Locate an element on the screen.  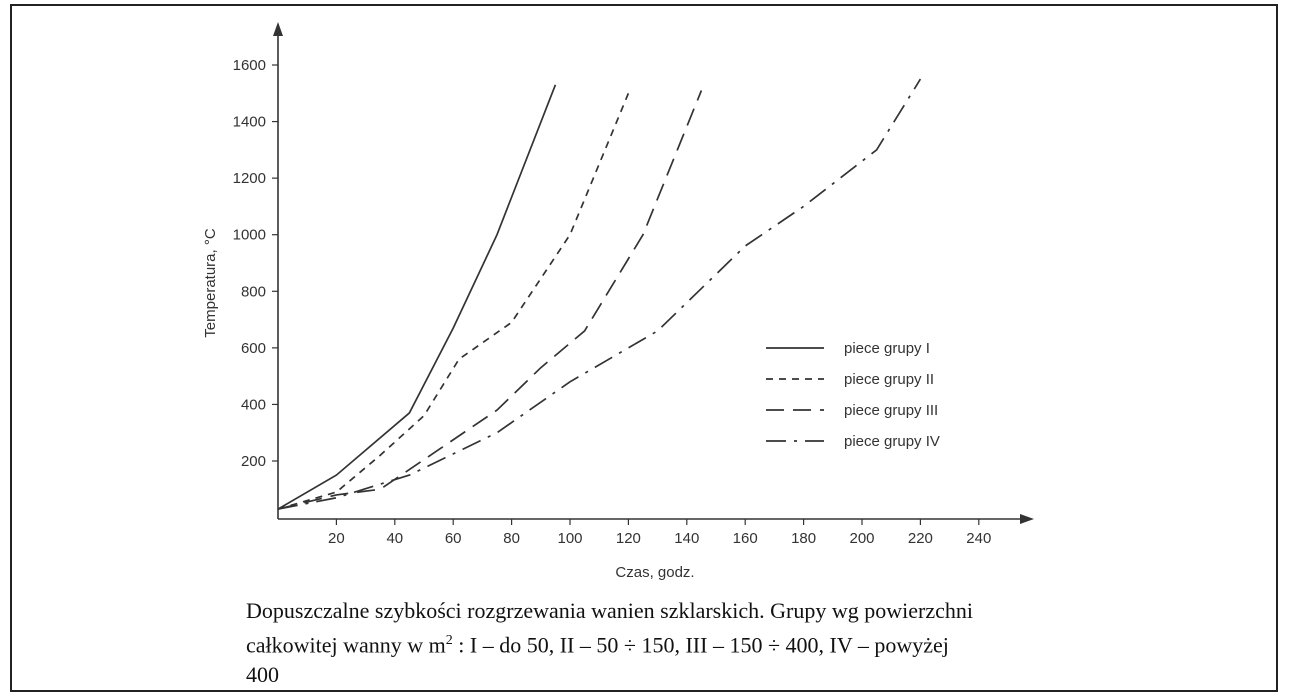
legend-label-2: piece grupy II is located at coordinates (889, 379).